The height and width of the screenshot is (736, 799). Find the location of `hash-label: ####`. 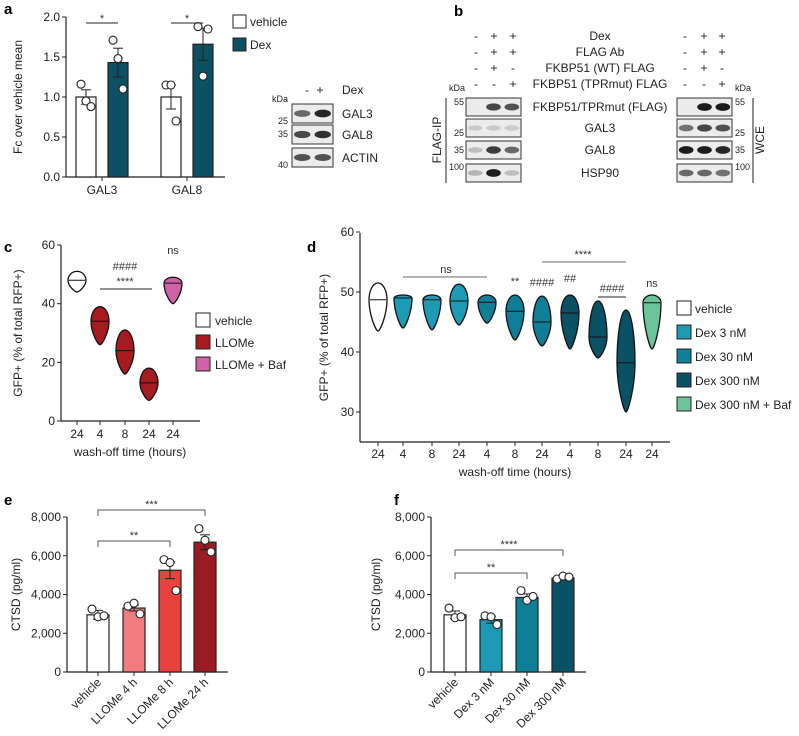

hash-label: #### is located at coordinates (612, 289).